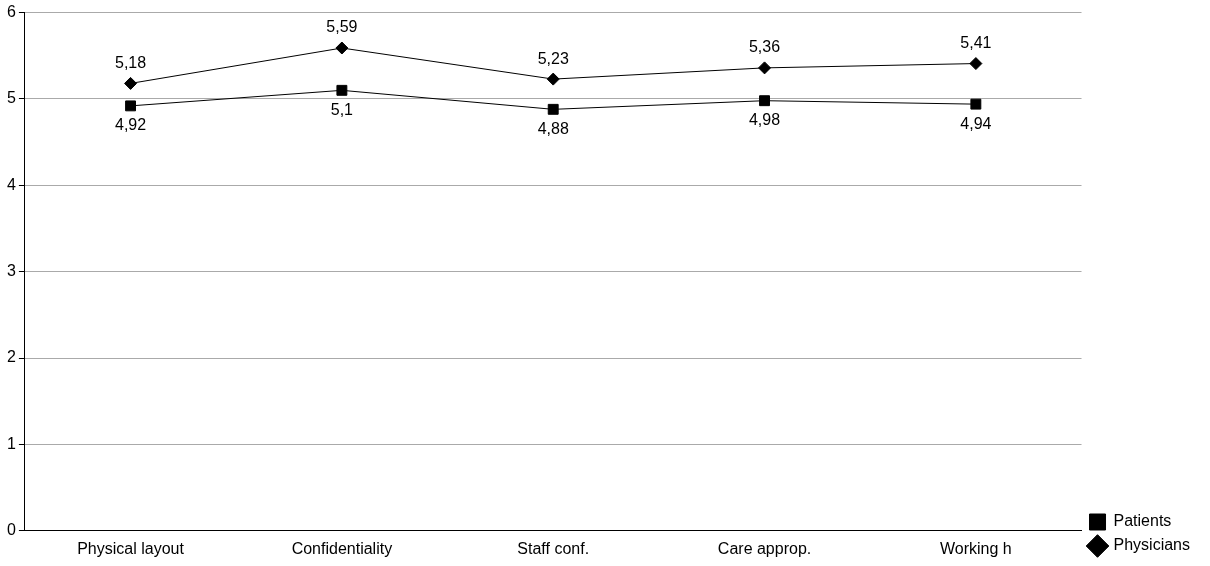 This screenshot has width=1210, height=566. Describe the element at coordinates (131, 548) in the screenshot. I see `x-tick-label: Physical layout` at that location.